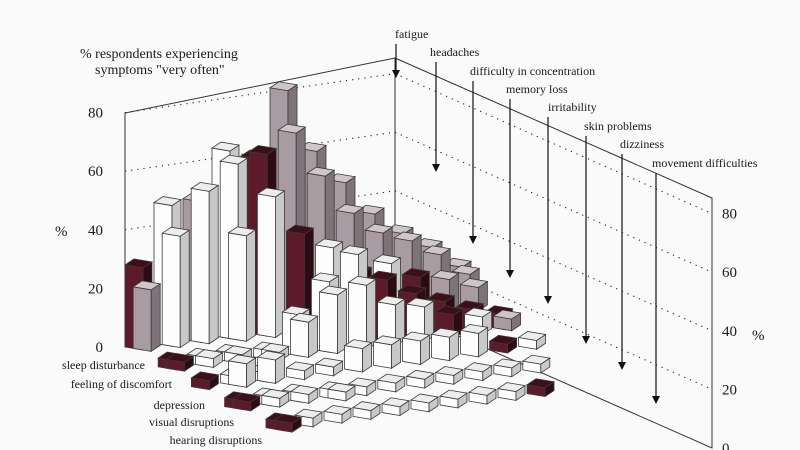 The width and height of the screenshot is (800, 450). What do you see at coordinates (729, 332) in the screenshot?
I see `y-tick-label-right: 40` at bounding box center [729, 332].